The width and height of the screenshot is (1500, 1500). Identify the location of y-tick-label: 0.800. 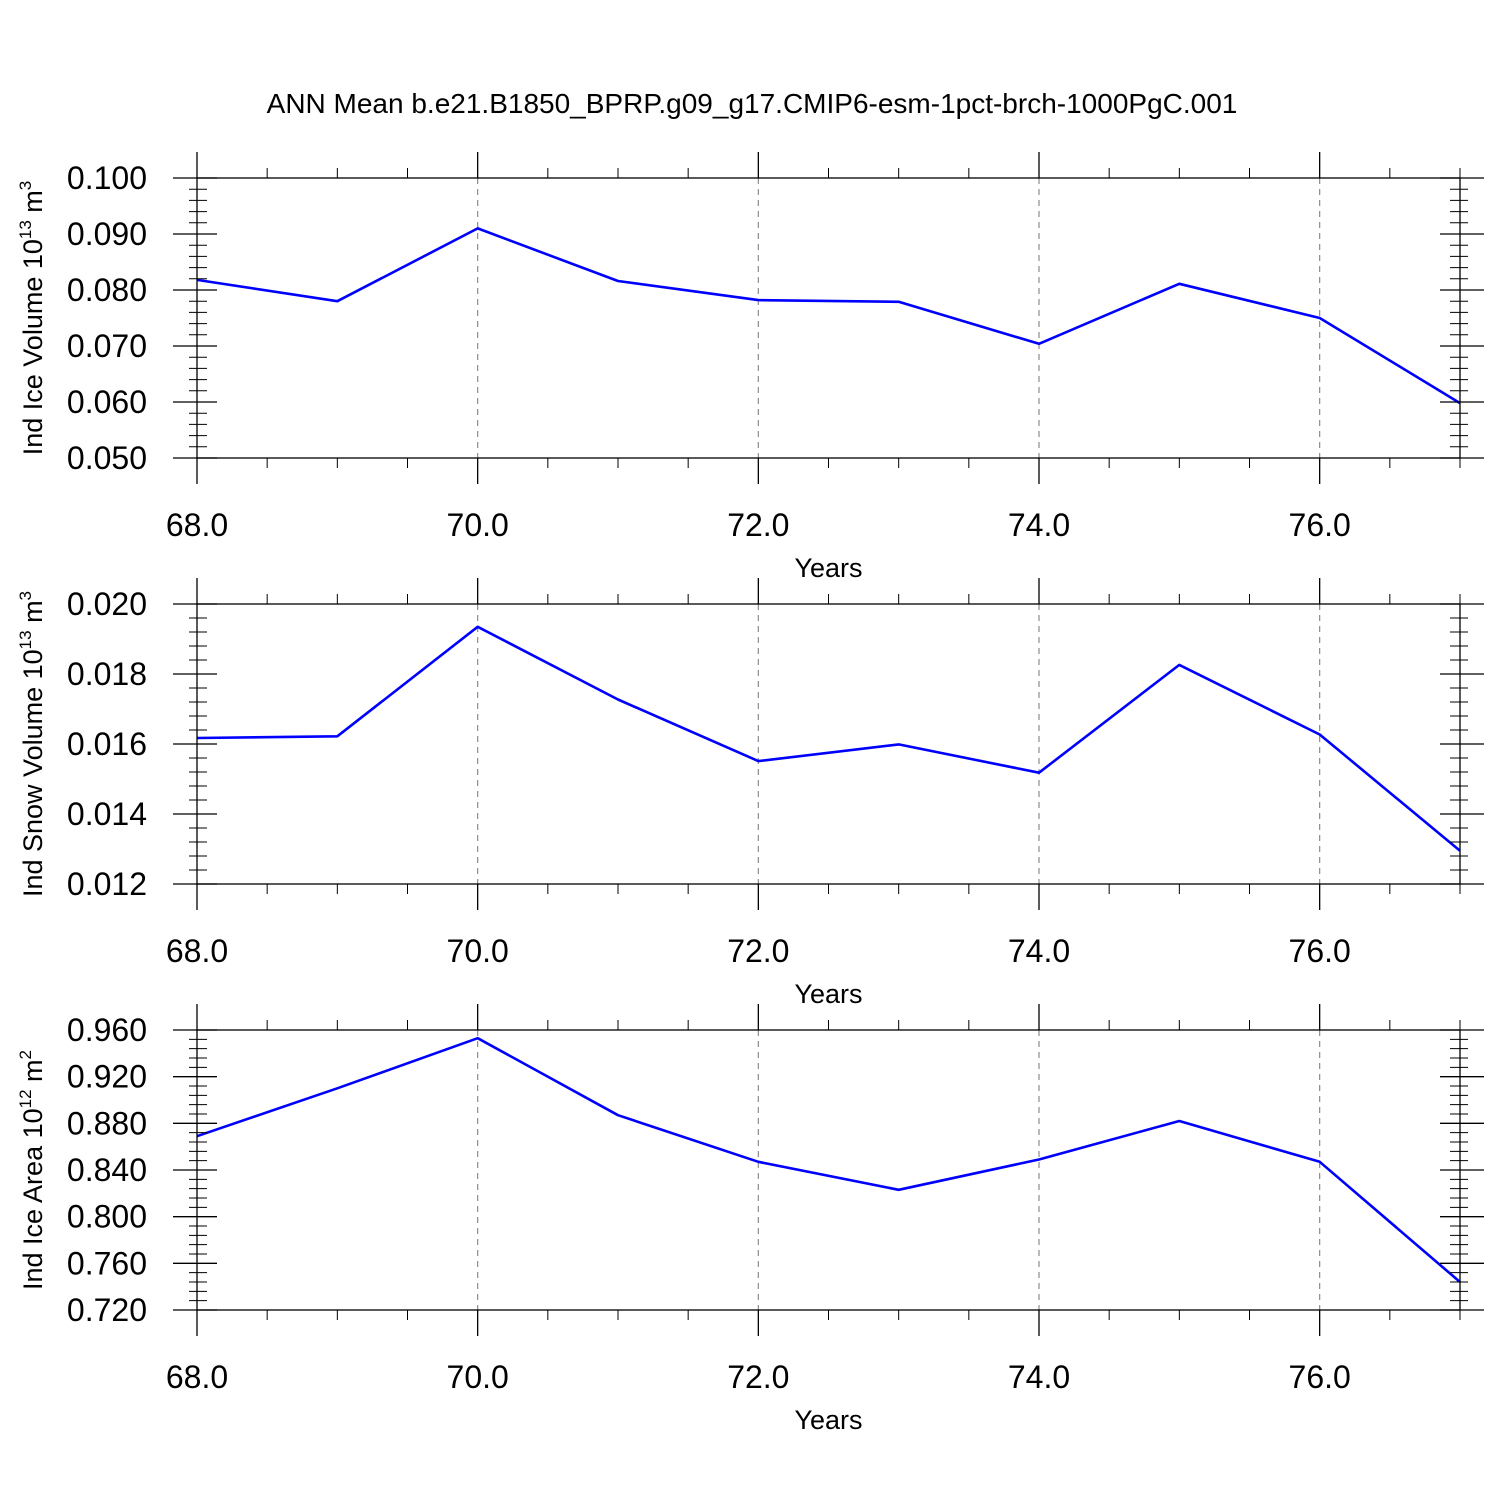
(107, 1217).